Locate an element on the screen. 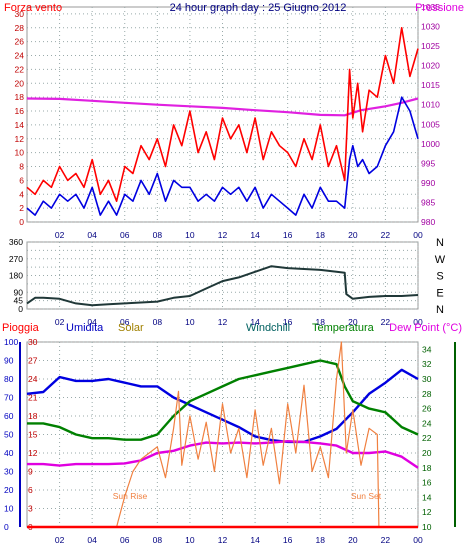 The width and height of the screenshot is (466, 555). sunrise-annotation: Sun Rise is located at coordinates (130, 496).